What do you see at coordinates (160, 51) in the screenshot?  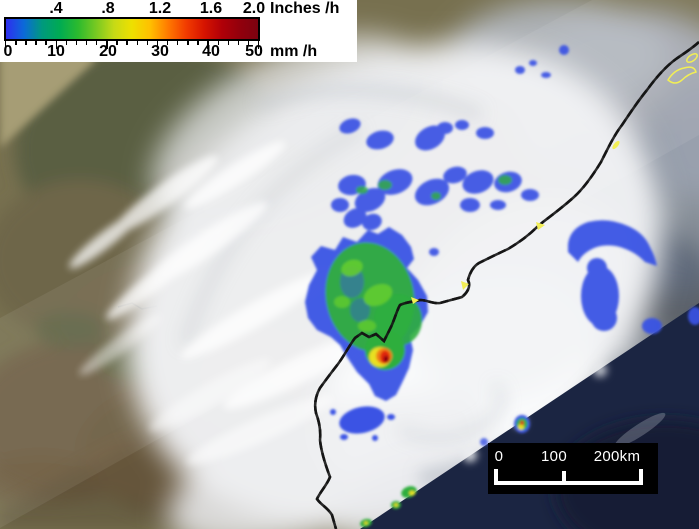 I see `mm-tick-label: 30` at bounding box center [160, 51].